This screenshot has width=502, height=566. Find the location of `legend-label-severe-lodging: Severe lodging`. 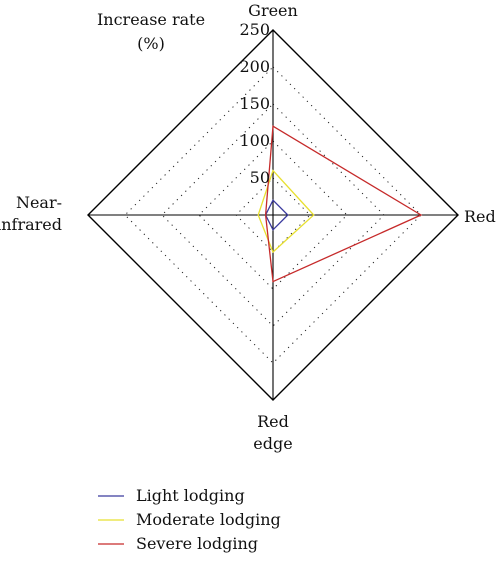

legend-label-severe-lodging: Severe lodging is located at coordinates (197, 543).